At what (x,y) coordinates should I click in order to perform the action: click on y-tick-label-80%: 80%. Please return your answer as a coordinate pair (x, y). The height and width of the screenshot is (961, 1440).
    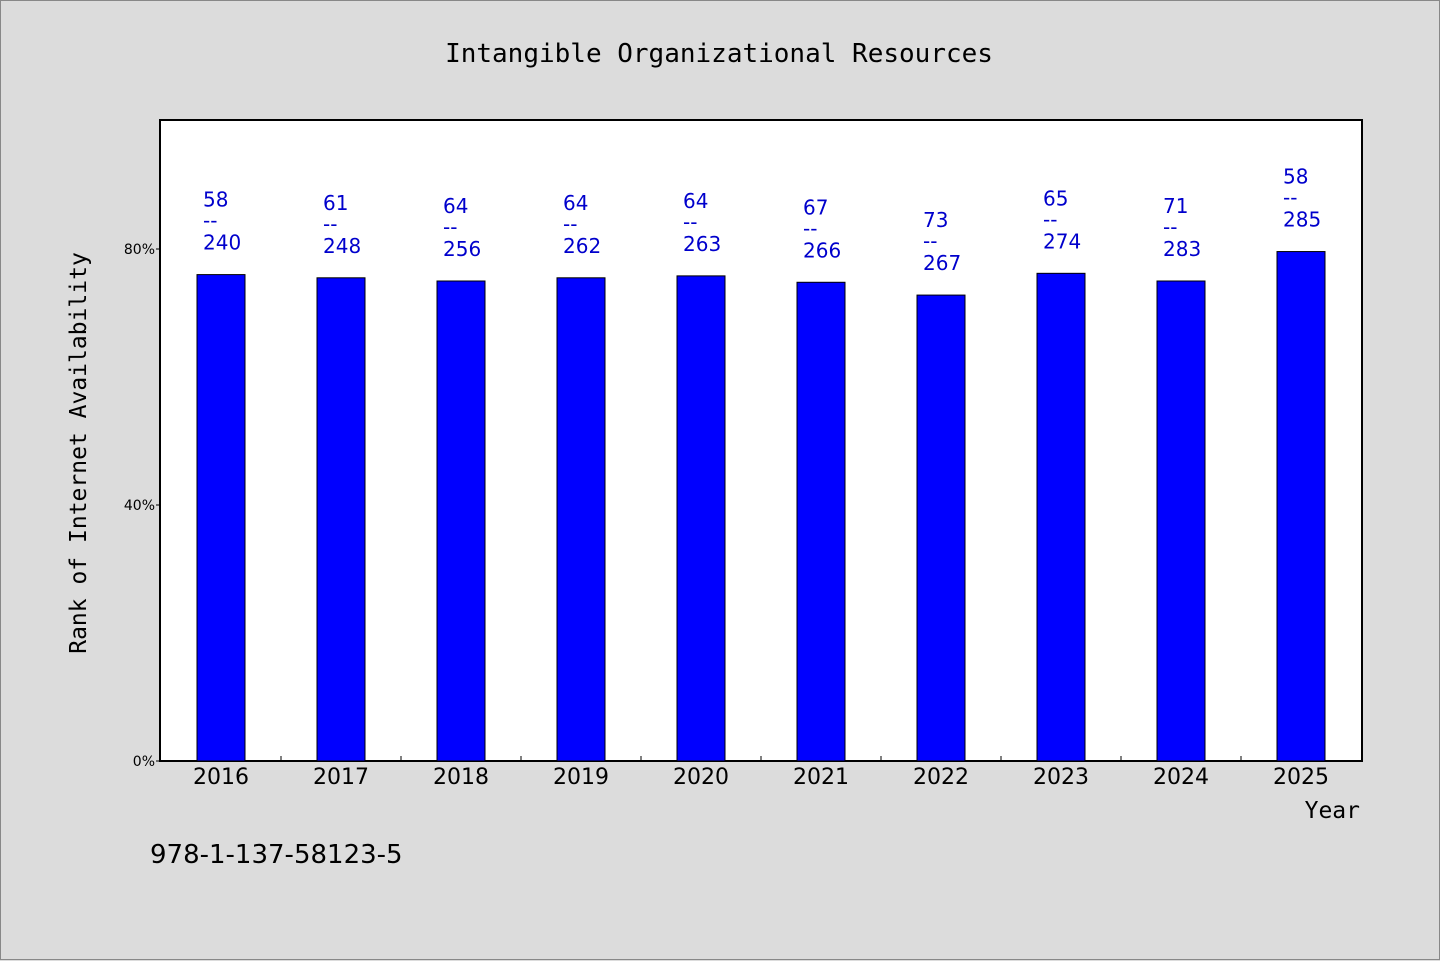
    Looking at the image, I should click on (139, 250).